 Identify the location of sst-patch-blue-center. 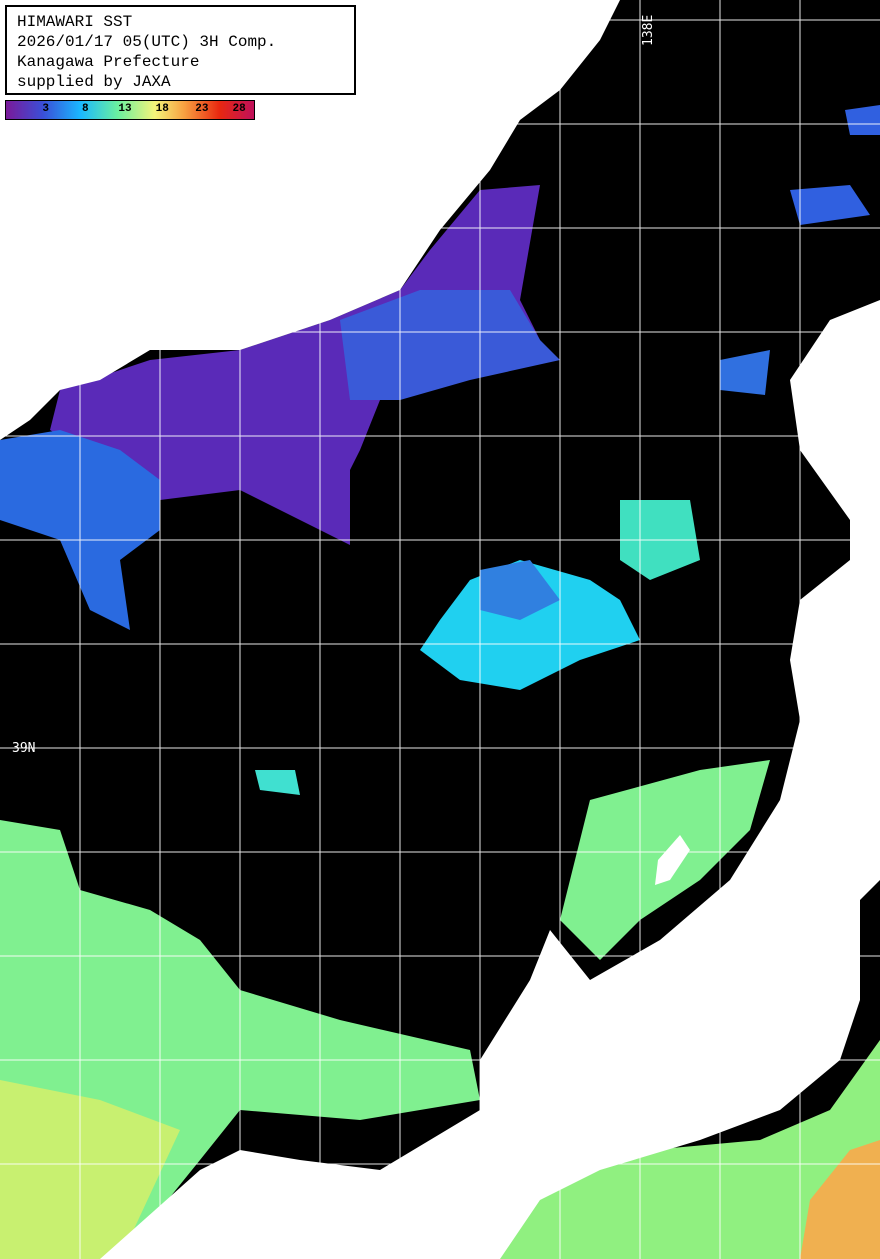
(520, 590).